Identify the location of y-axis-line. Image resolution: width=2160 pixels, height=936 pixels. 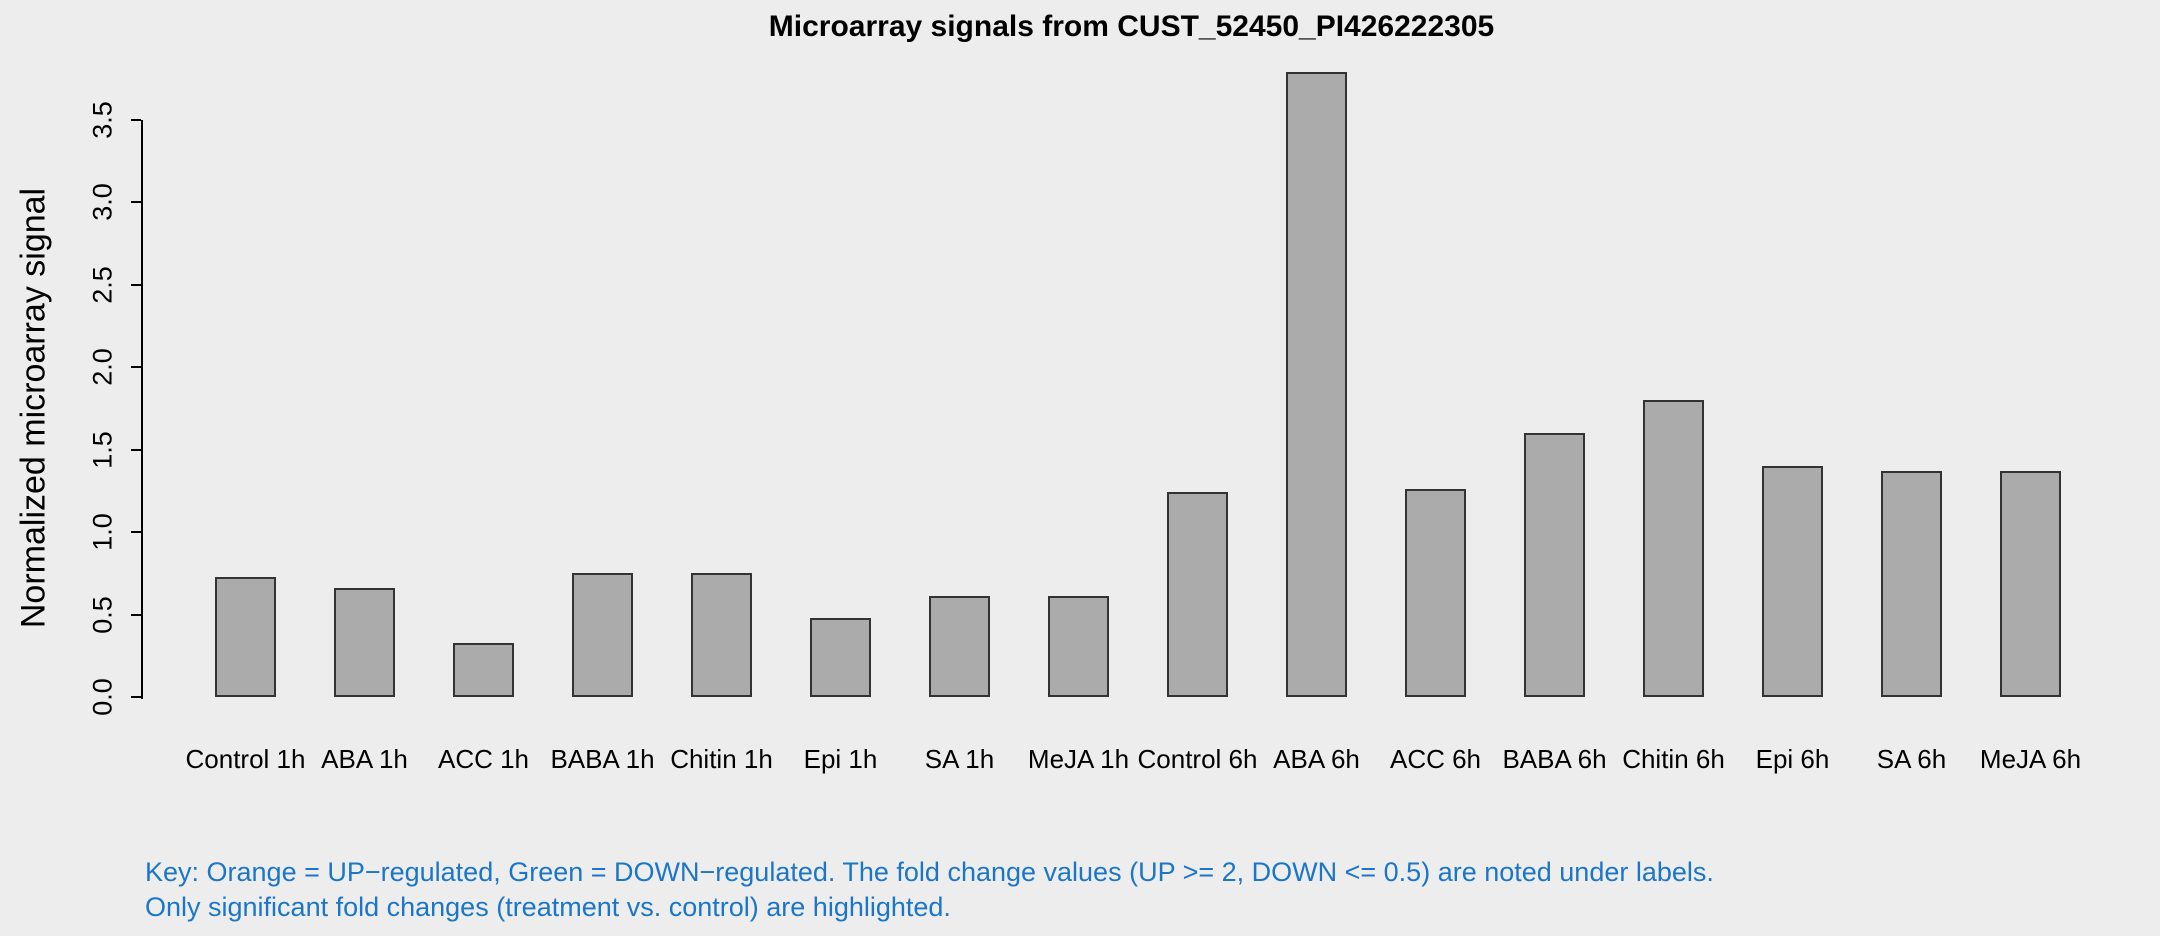
(142, 409).